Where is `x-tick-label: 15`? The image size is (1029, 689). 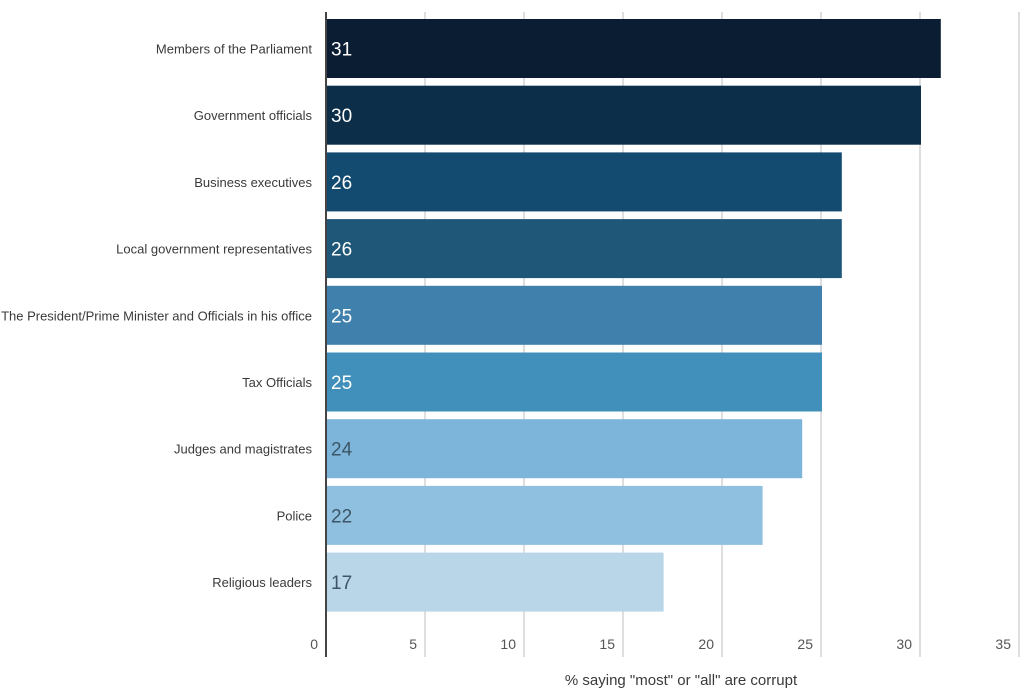
x-tick-label: 15 is located at coordinates (607, 644).